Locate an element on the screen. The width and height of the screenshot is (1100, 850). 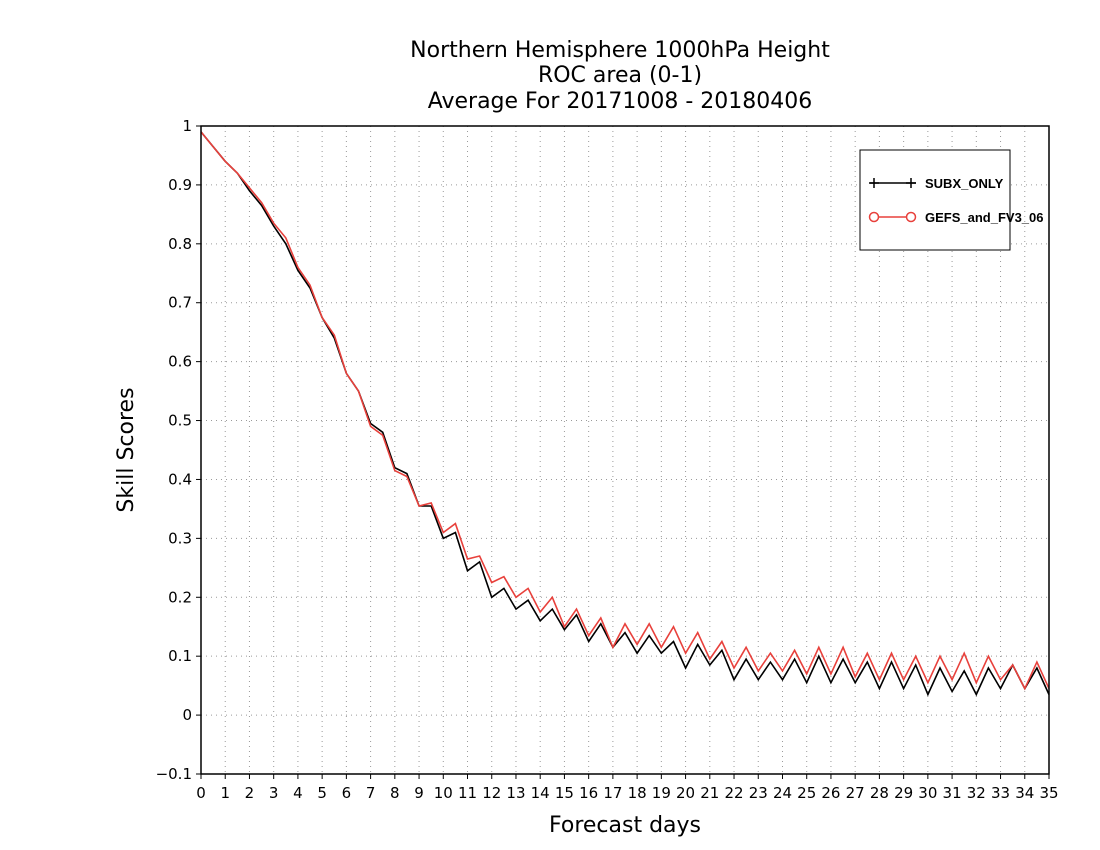
x-tick-label: 22 is located at coordinates (733, 793).